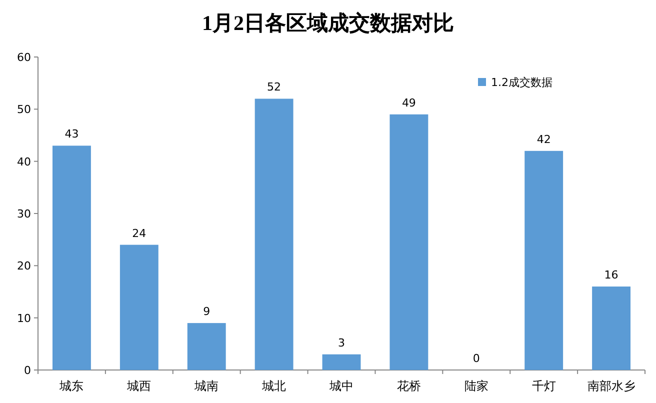  What do you see at coordinates (24, 161) in the screenshot?
I see `y-tick-label: 40` at bounding box center [24, 161].